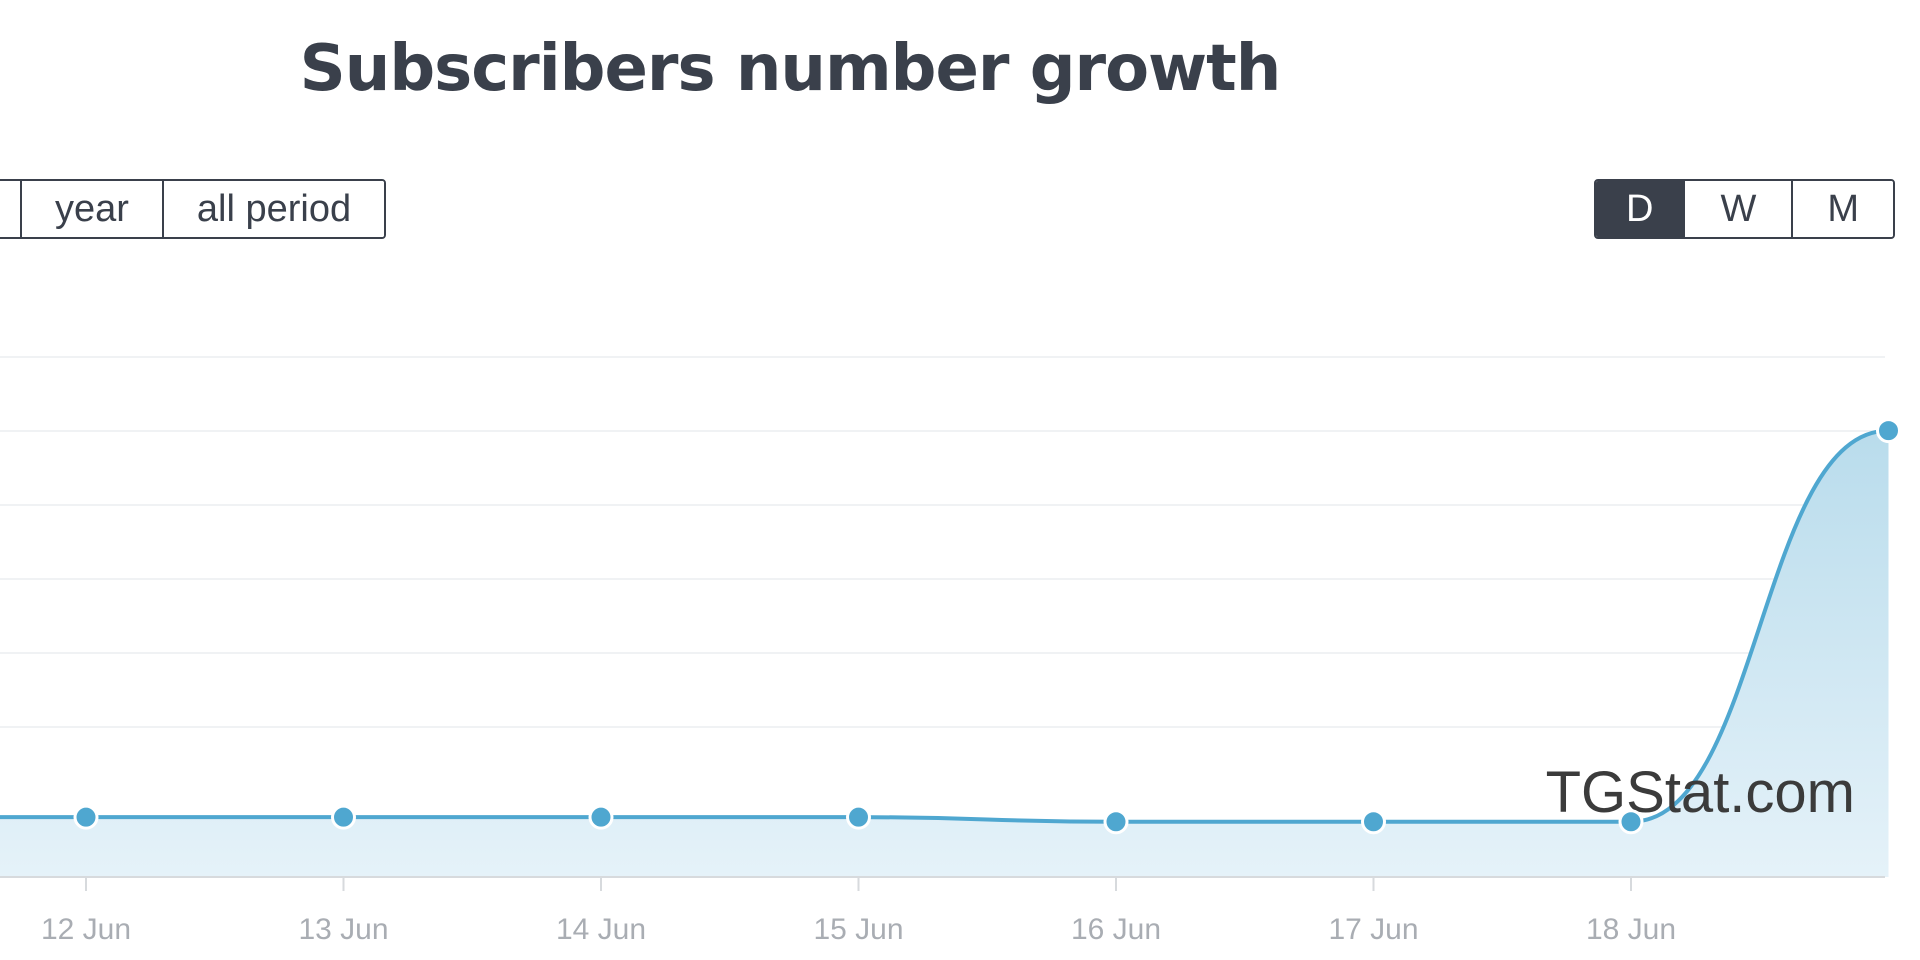  Describe the element at coordinates (1373, 929) in the screenshot. I see `x-tick-label: 17 Jun` at that location.